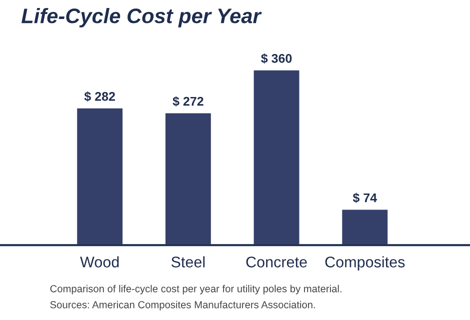  What do you see at coordinates (99, 96) in the screenshot?
I see `data-label: $ 282` at bounding box center [99, 96].